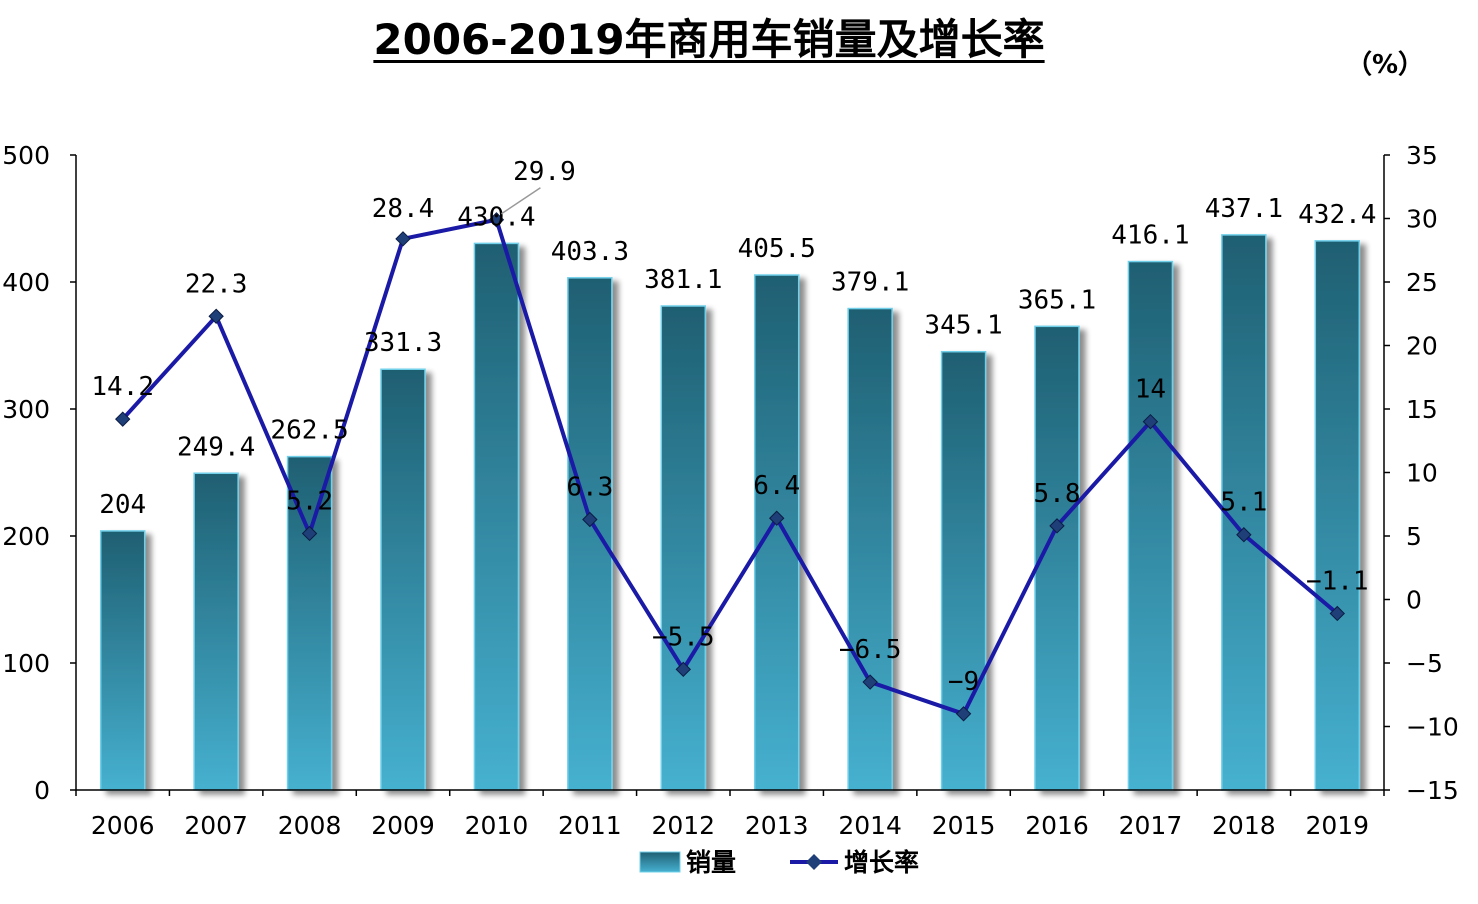 This screenshot has height=904, width=1478. I want to click on label-leader-line, so click(521, 201).